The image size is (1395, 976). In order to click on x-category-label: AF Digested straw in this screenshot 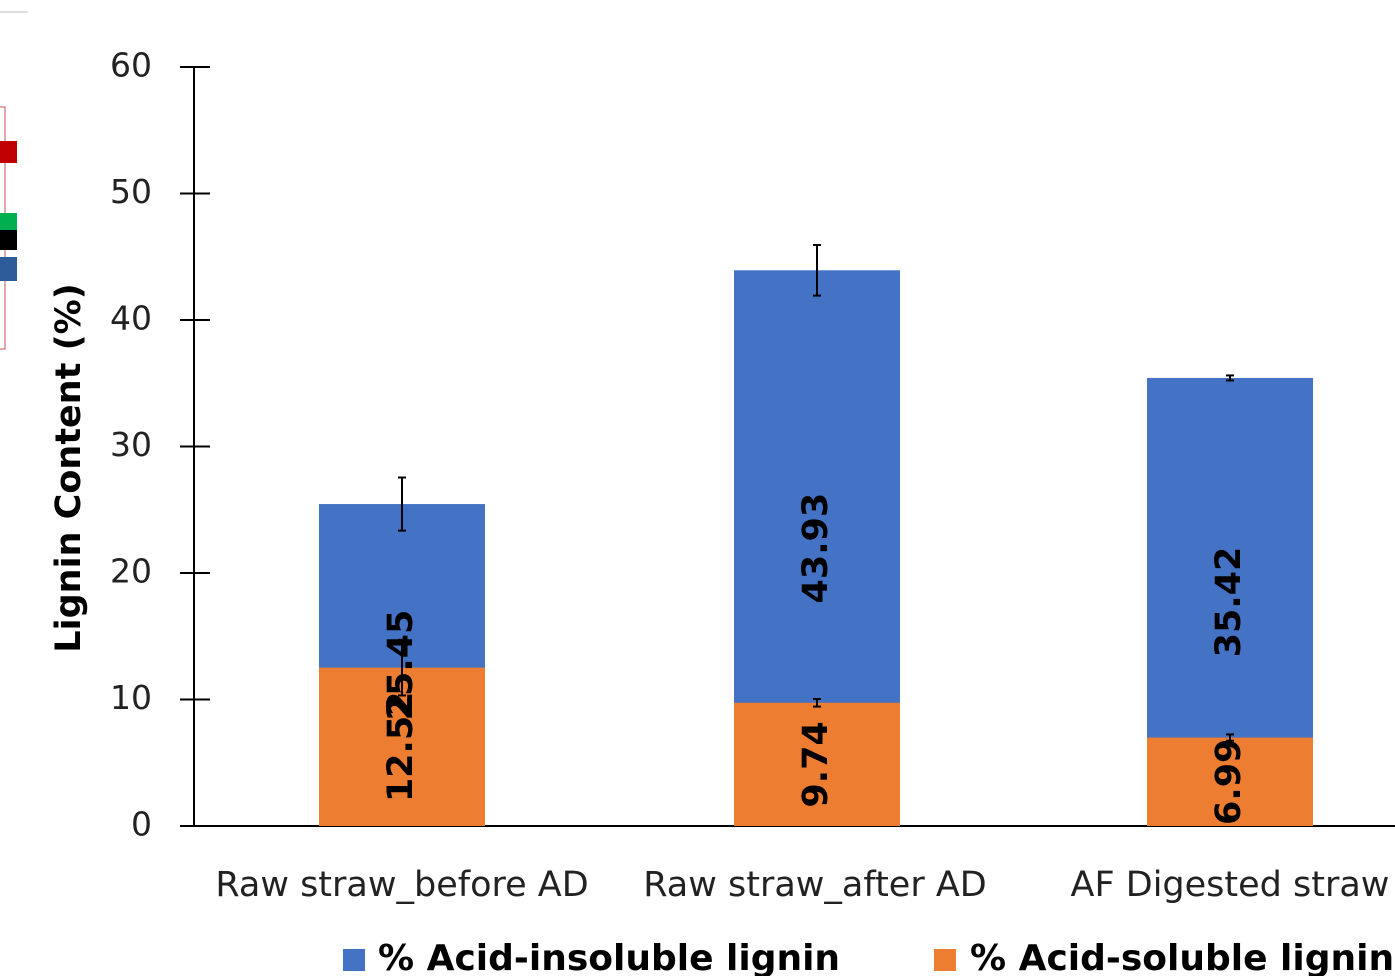, I will do `click(1230, 885)`.